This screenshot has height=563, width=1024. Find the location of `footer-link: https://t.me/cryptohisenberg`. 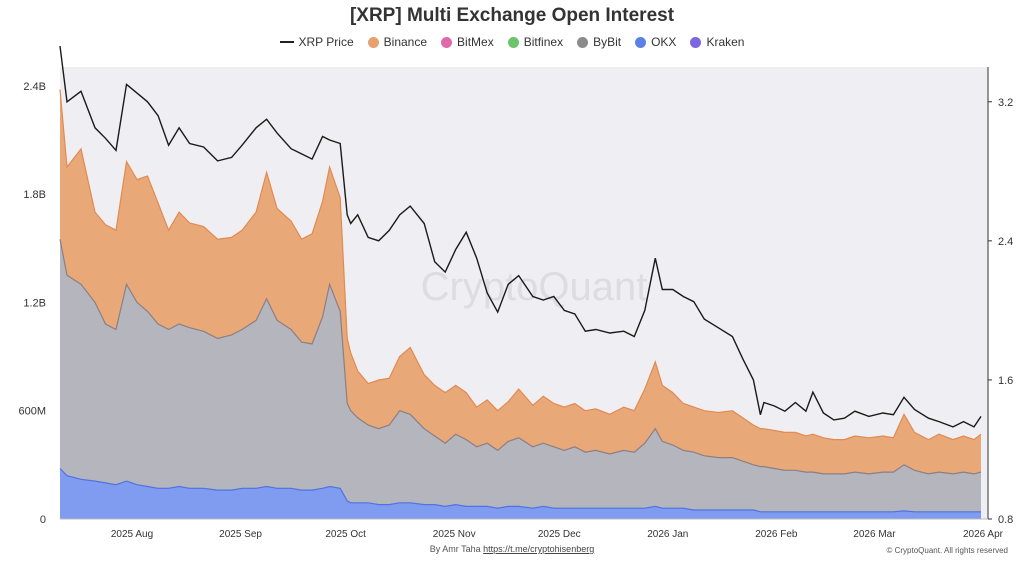

footer-link: https://t.me/cryptohisenberg is located at coordinates (539, 549).